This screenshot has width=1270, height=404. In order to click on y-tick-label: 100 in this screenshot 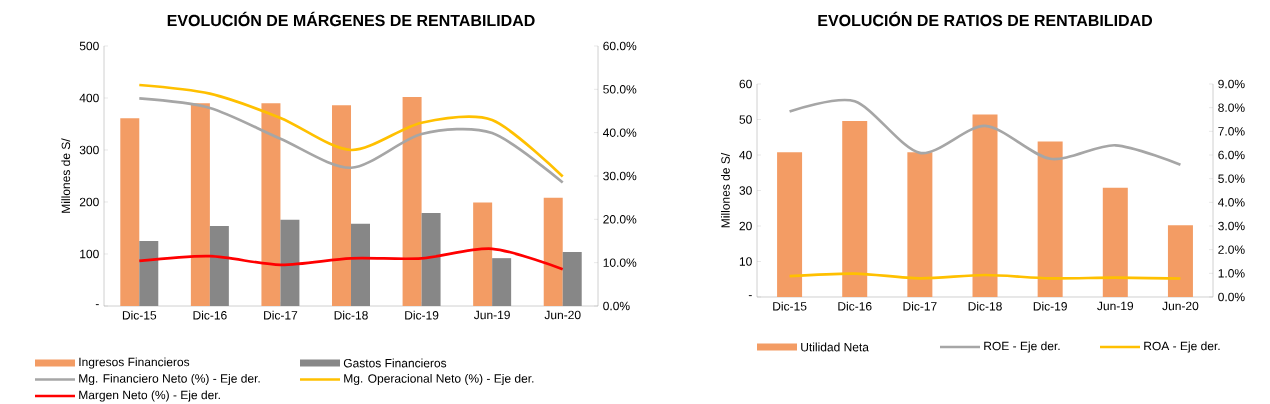, I will do `click(89, 254)`.